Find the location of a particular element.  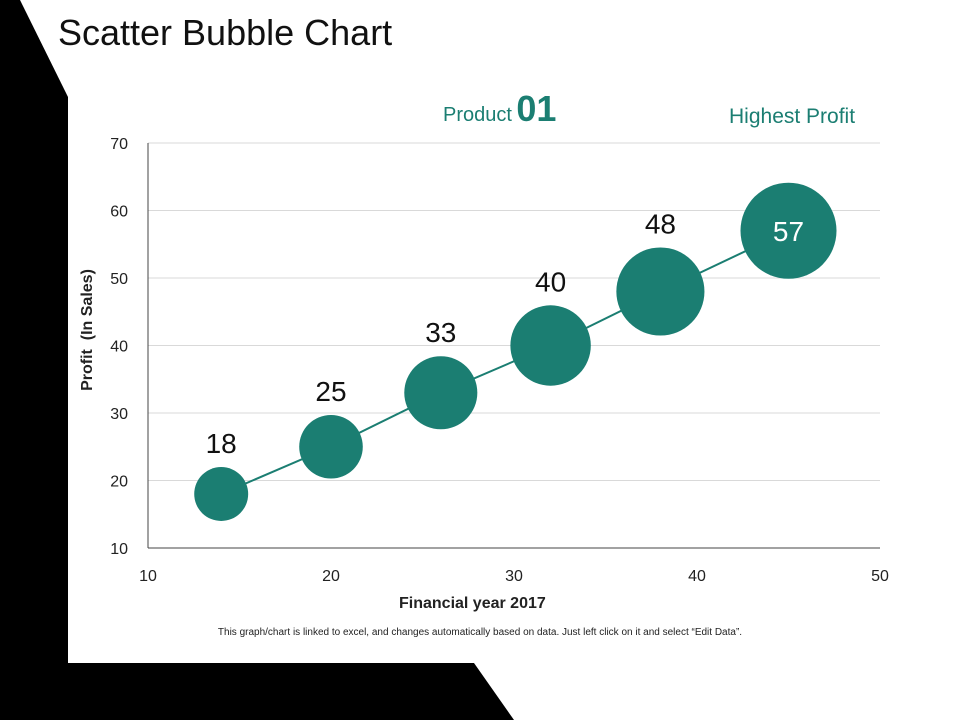

product-annotation: Product 01 is located at coordinates (499, 109).